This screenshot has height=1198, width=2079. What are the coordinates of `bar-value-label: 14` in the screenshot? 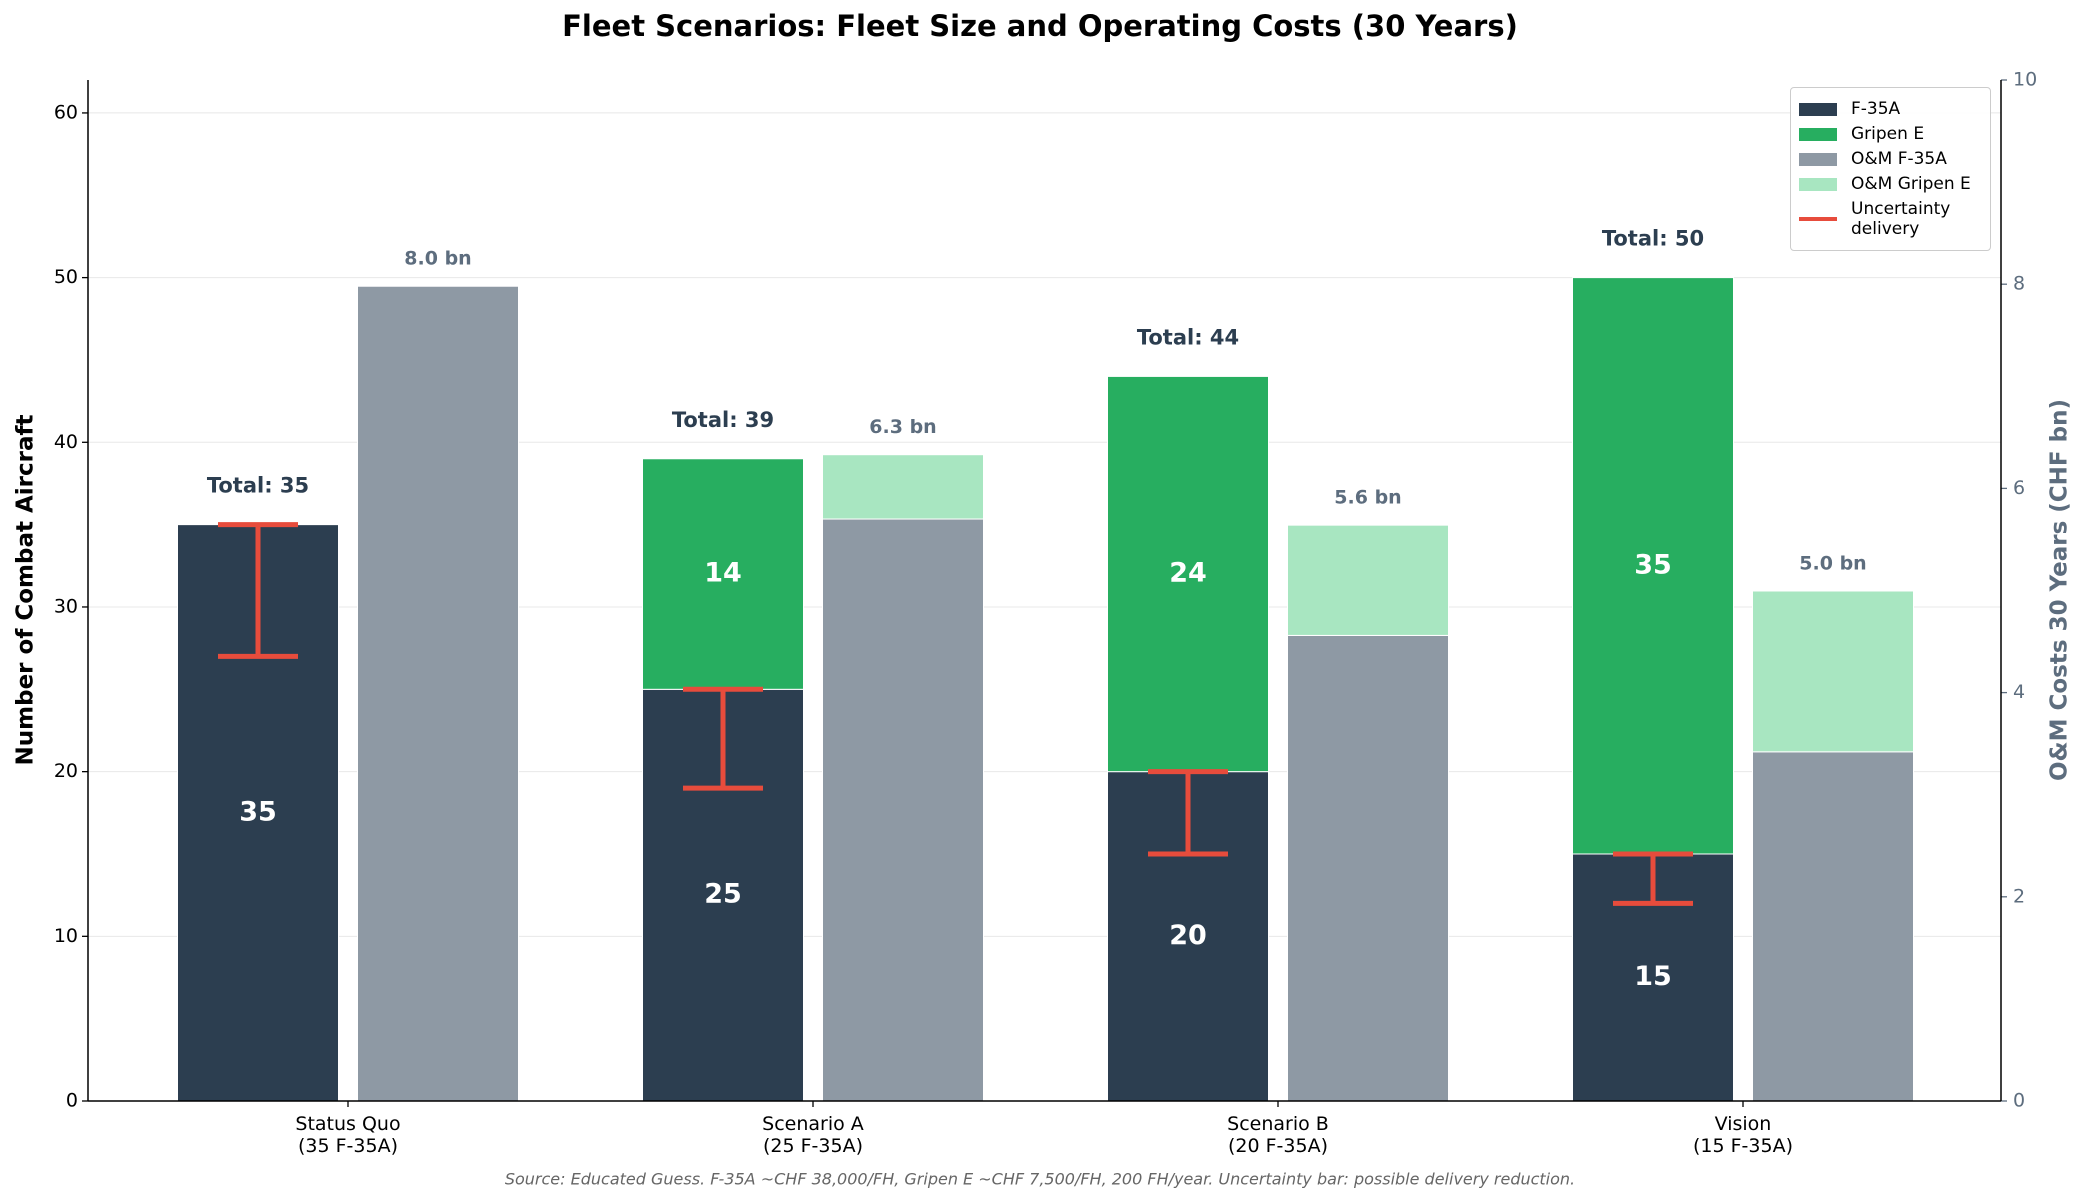 It's located at (723, 573).